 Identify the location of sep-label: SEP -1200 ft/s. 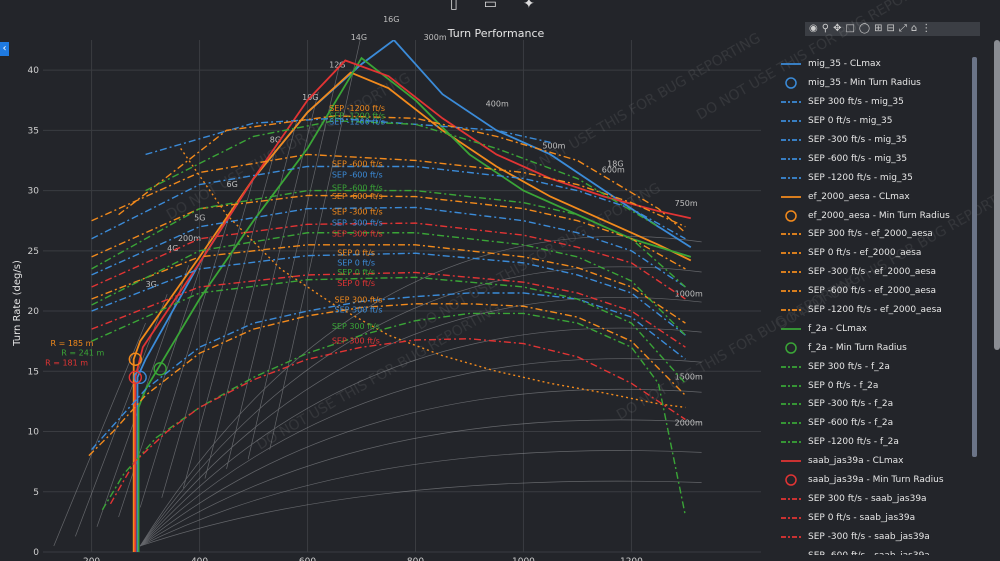
(357, 108).